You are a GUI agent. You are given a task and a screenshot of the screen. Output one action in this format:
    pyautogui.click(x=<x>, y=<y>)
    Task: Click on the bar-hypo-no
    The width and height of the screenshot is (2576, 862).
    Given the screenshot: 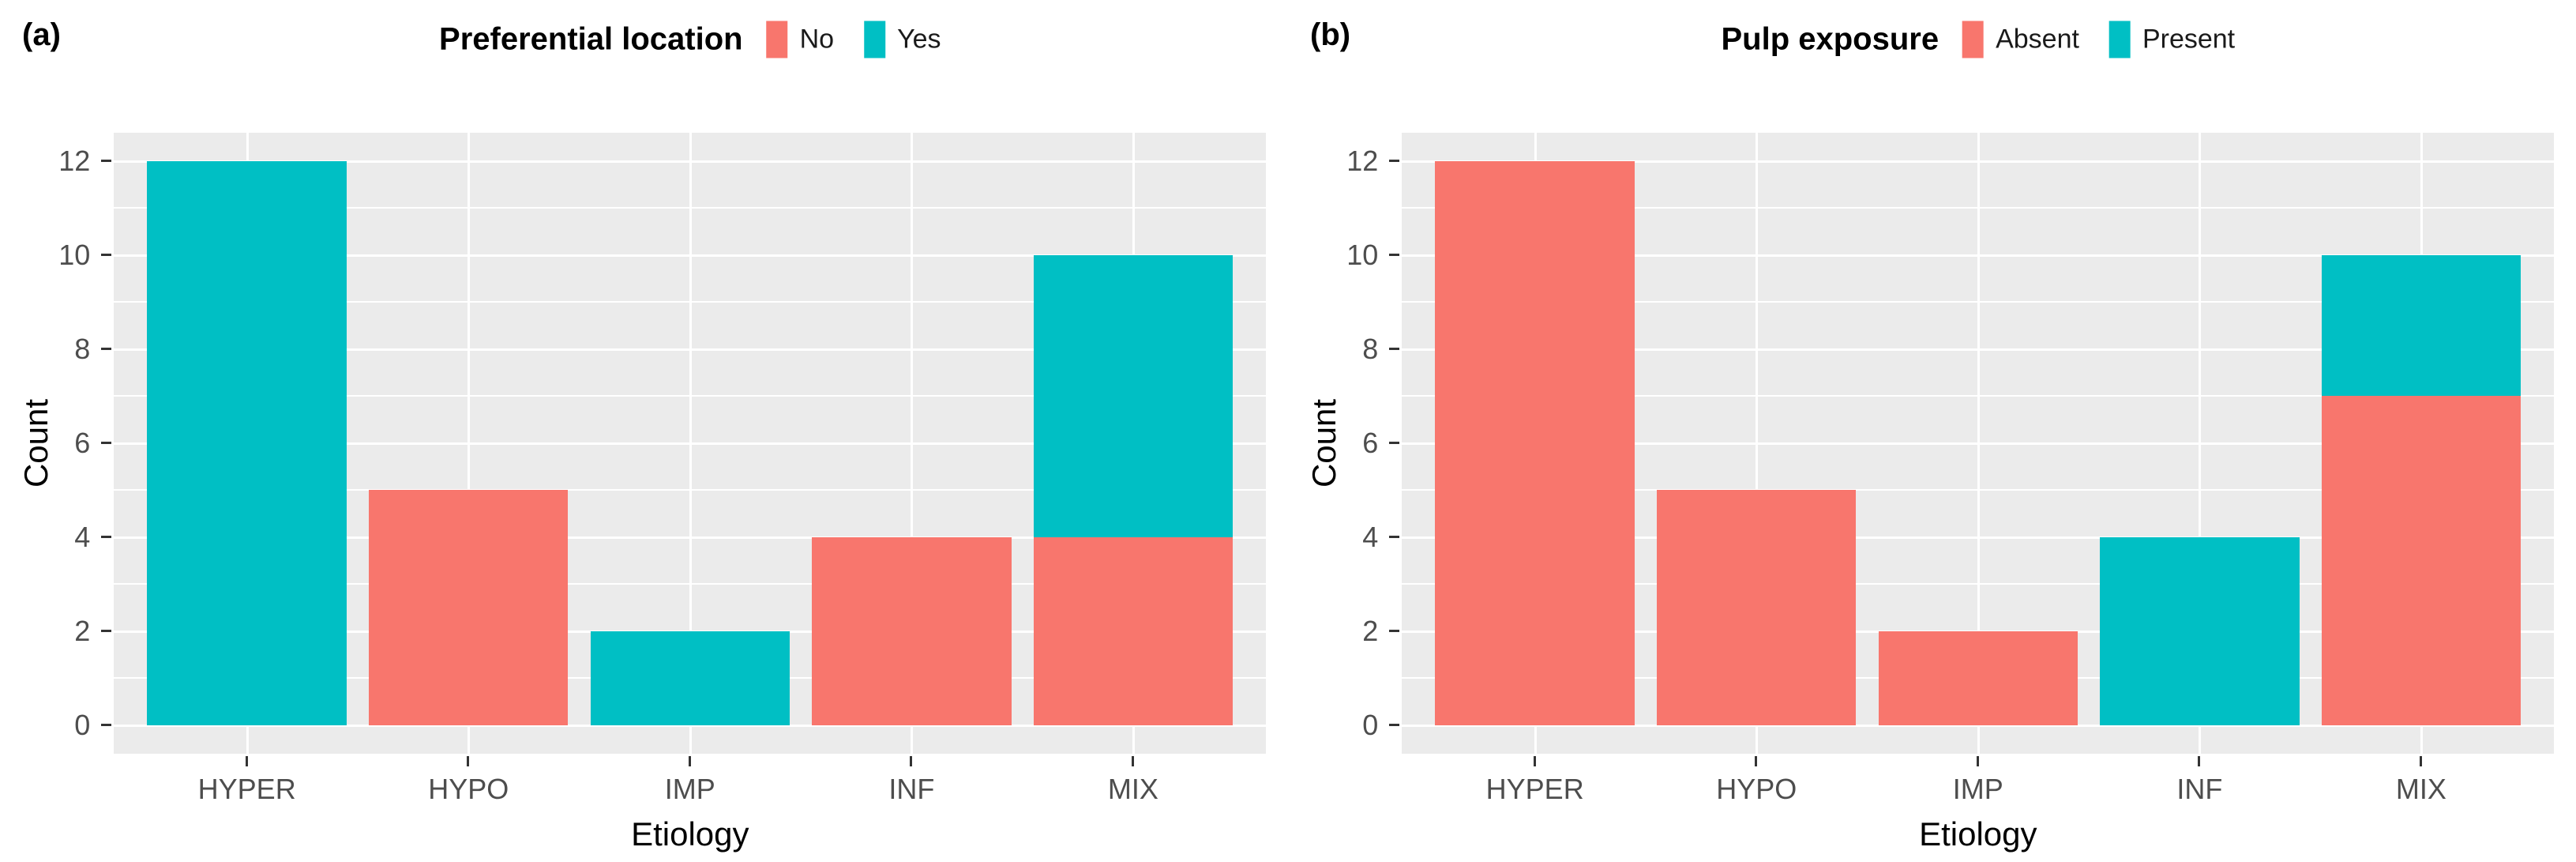 What is the action you would take?
    pyautogui.click(x=468, y=607)
    